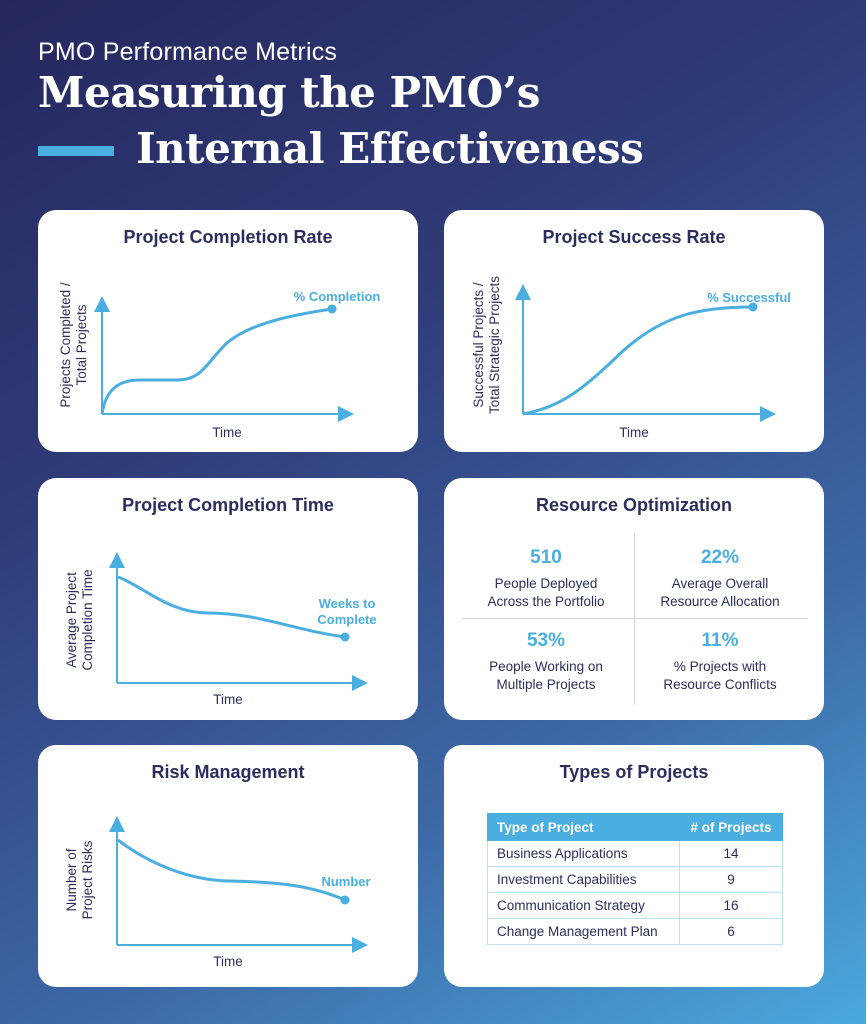 The width and height of the screenshot is (866, 1024). What do you see at coordinates (71, 620) in the screenshot?
I see `y-label: Average Project` at bounding box center [71, 620].